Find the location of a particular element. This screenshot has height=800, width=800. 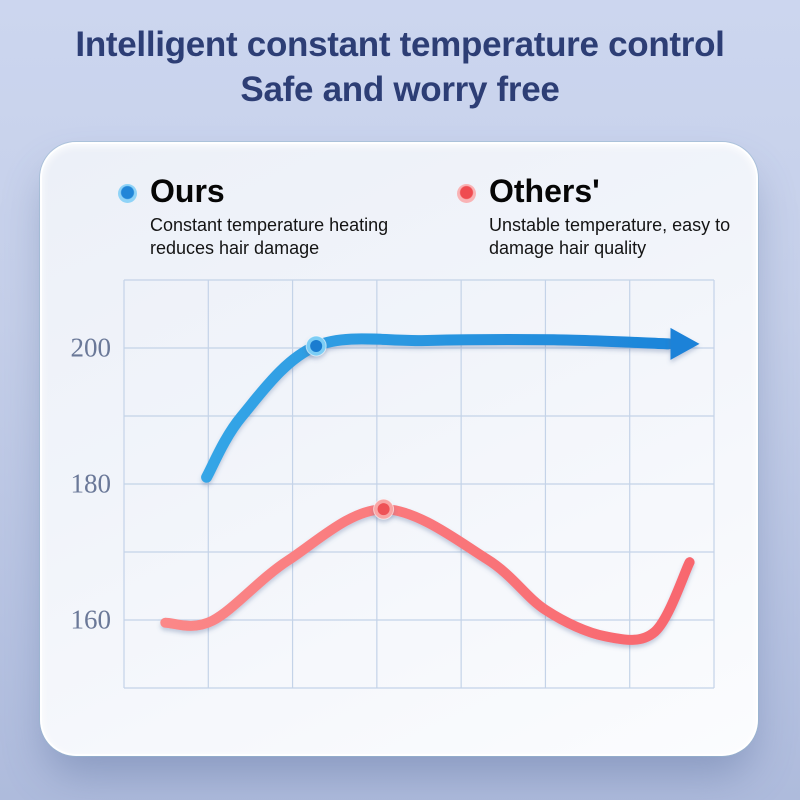

ours-marker-inner is located at coordinates (316, 345).